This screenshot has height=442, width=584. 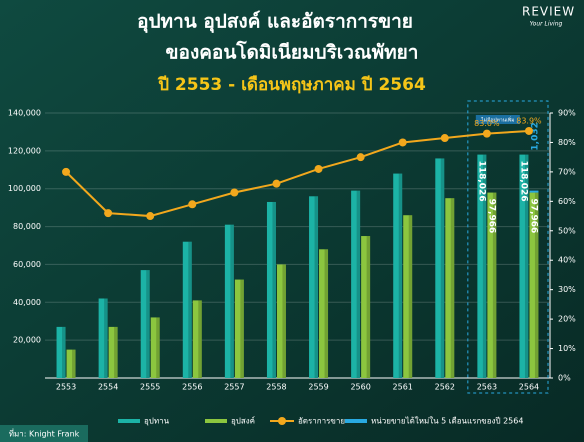 What do you see at coordinates (275, 22) in the screenshot?
I see `chart-title: อุปทาน อุปสงค์ และอัตราการขาย` at bounding box center [275, 22].